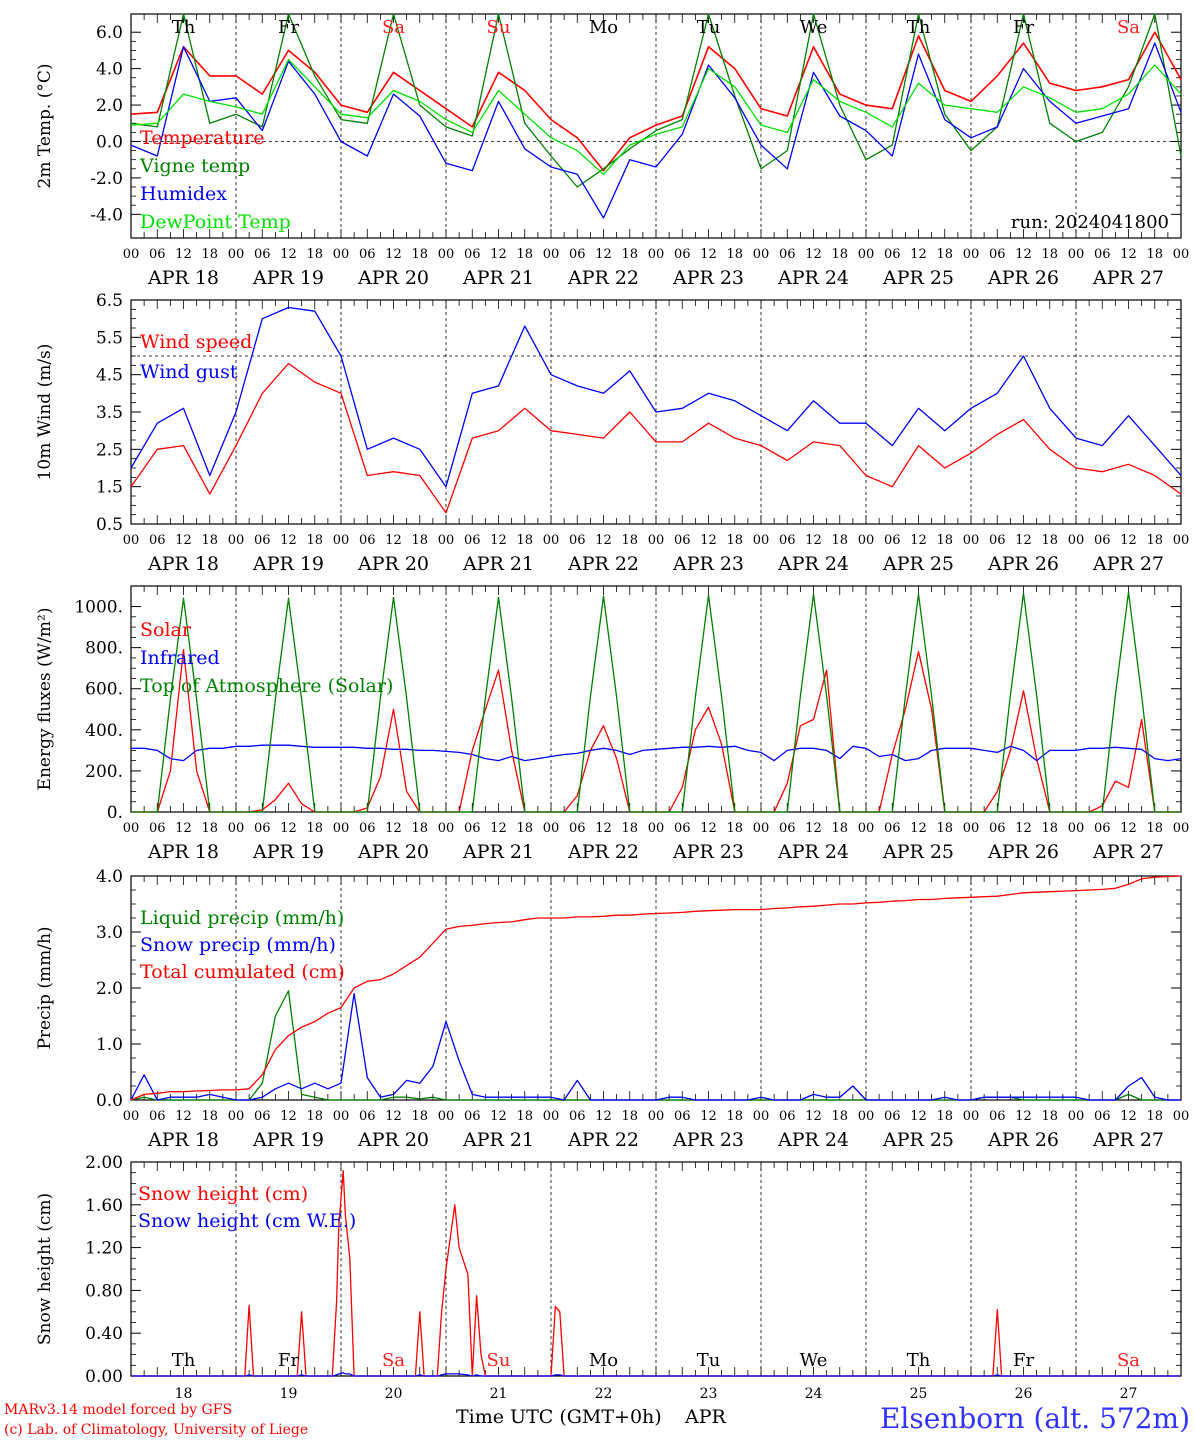 This screenshot has width=1194, height=1440. I want to click on y-tick-label: 6.5, so click(109, 301).